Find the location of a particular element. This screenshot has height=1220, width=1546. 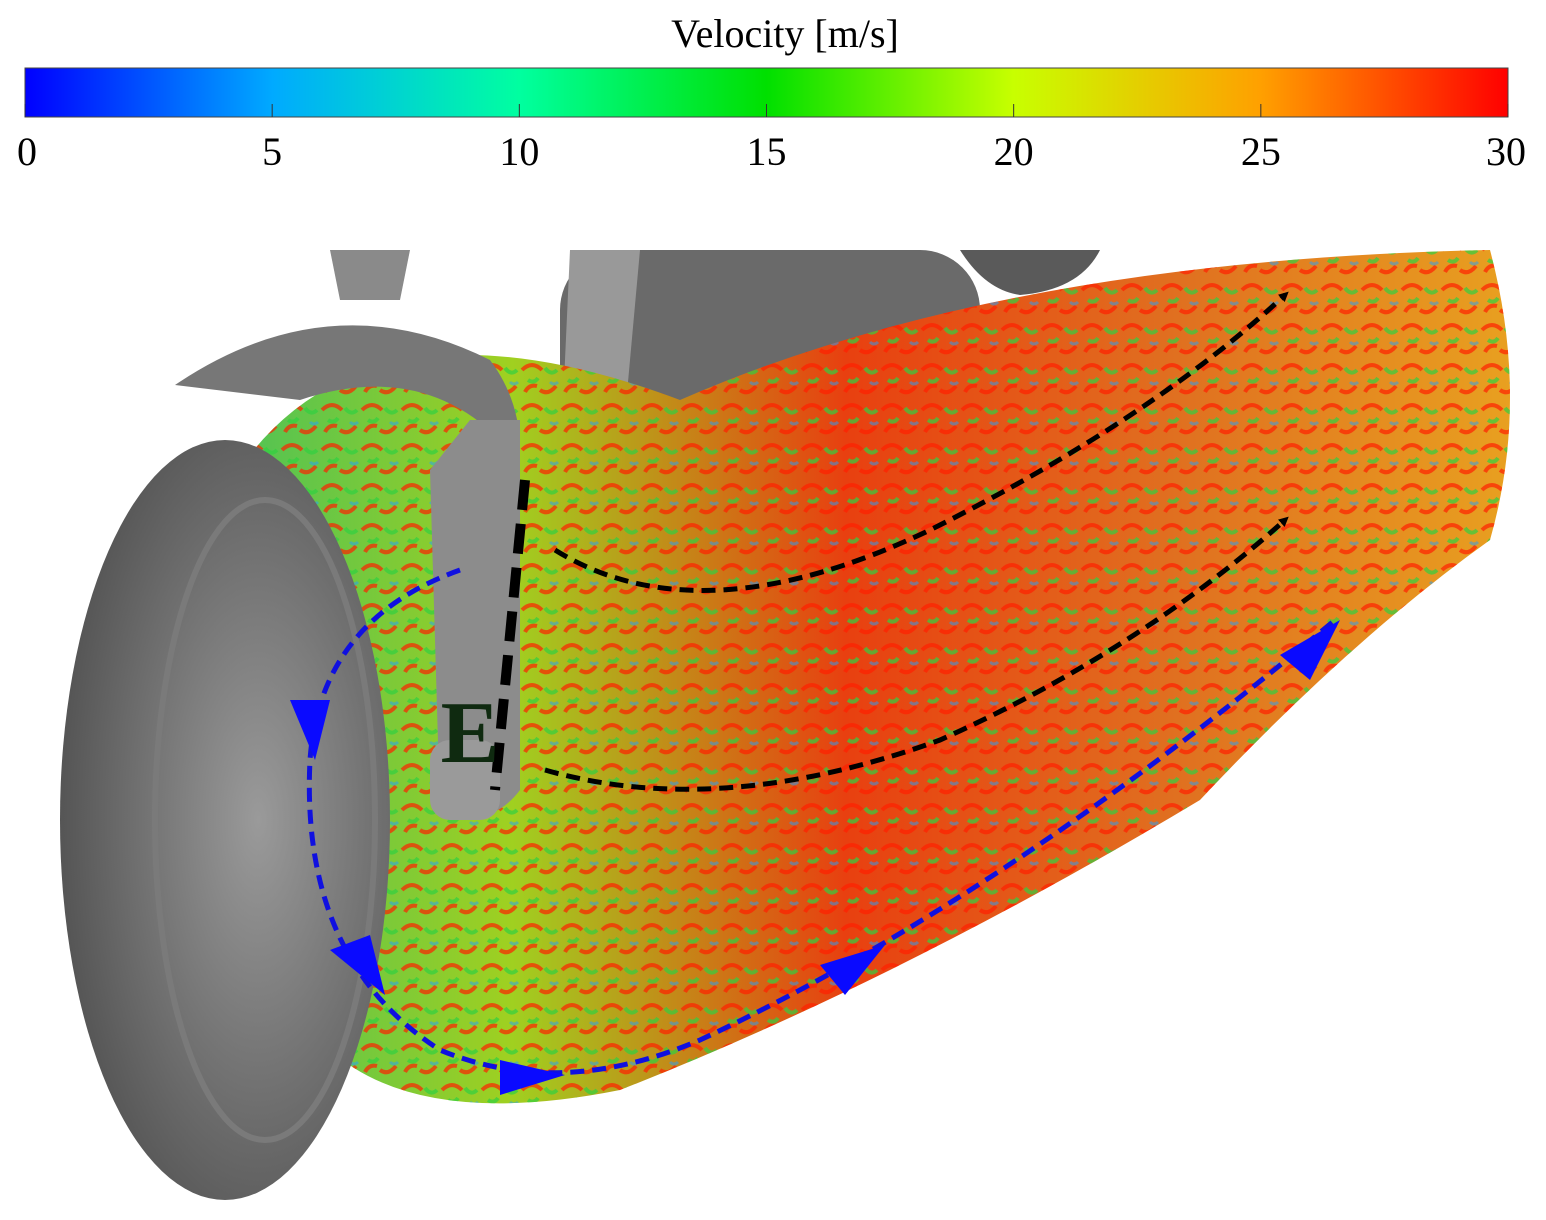

colorbar-ticks: 0 5 10 15 20 25 30 is located at coordinates (771, 139).